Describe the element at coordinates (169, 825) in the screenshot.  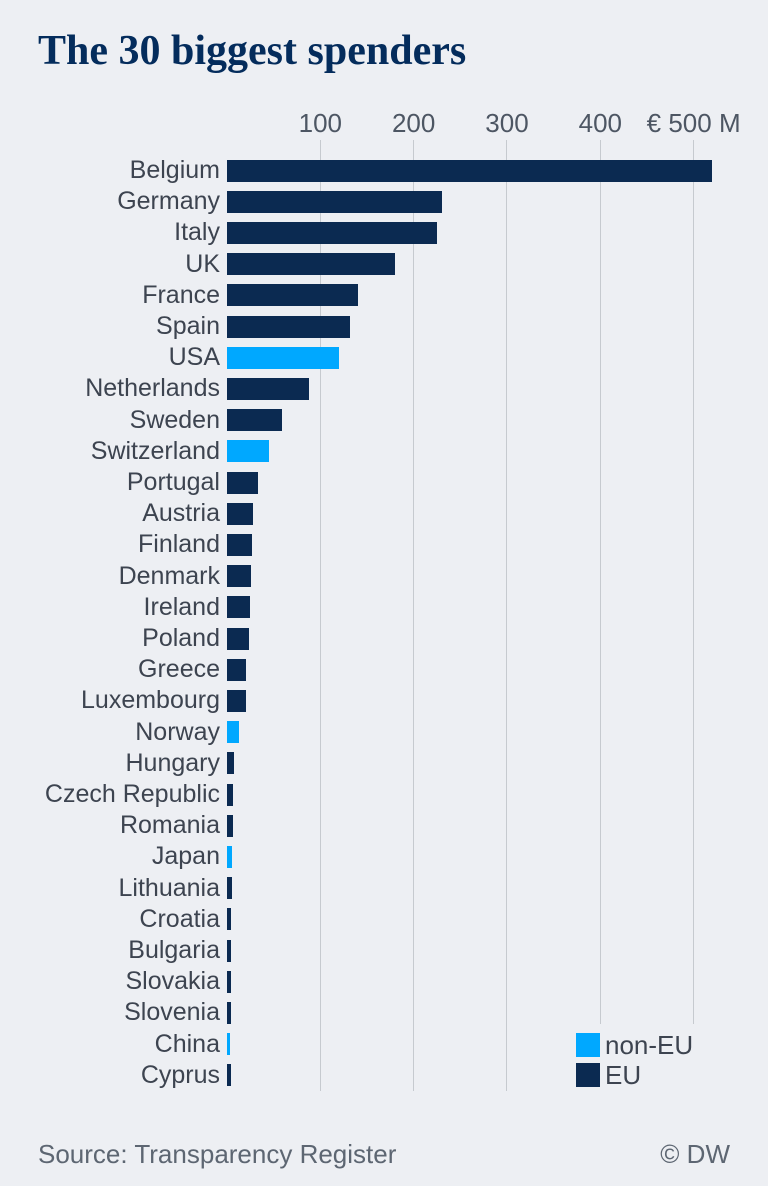
I see `country-label-romania: Romania` at that location.